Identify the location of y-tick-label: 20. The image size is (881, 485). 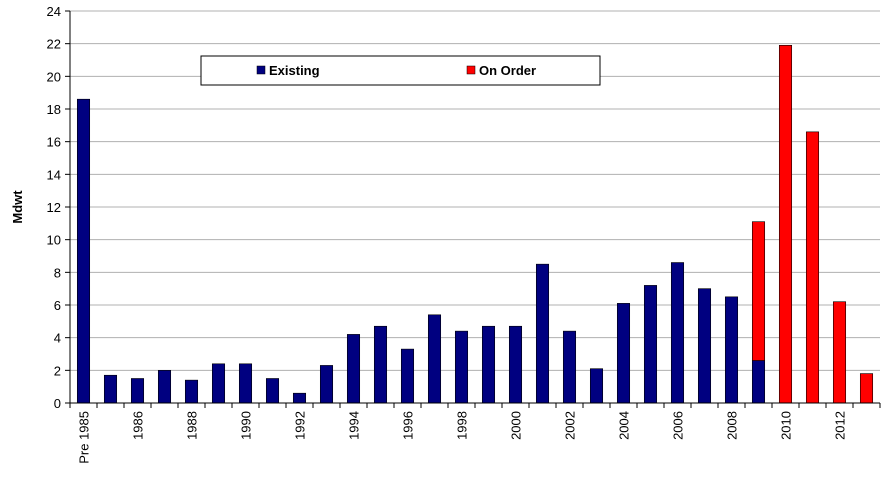
(54, 76).